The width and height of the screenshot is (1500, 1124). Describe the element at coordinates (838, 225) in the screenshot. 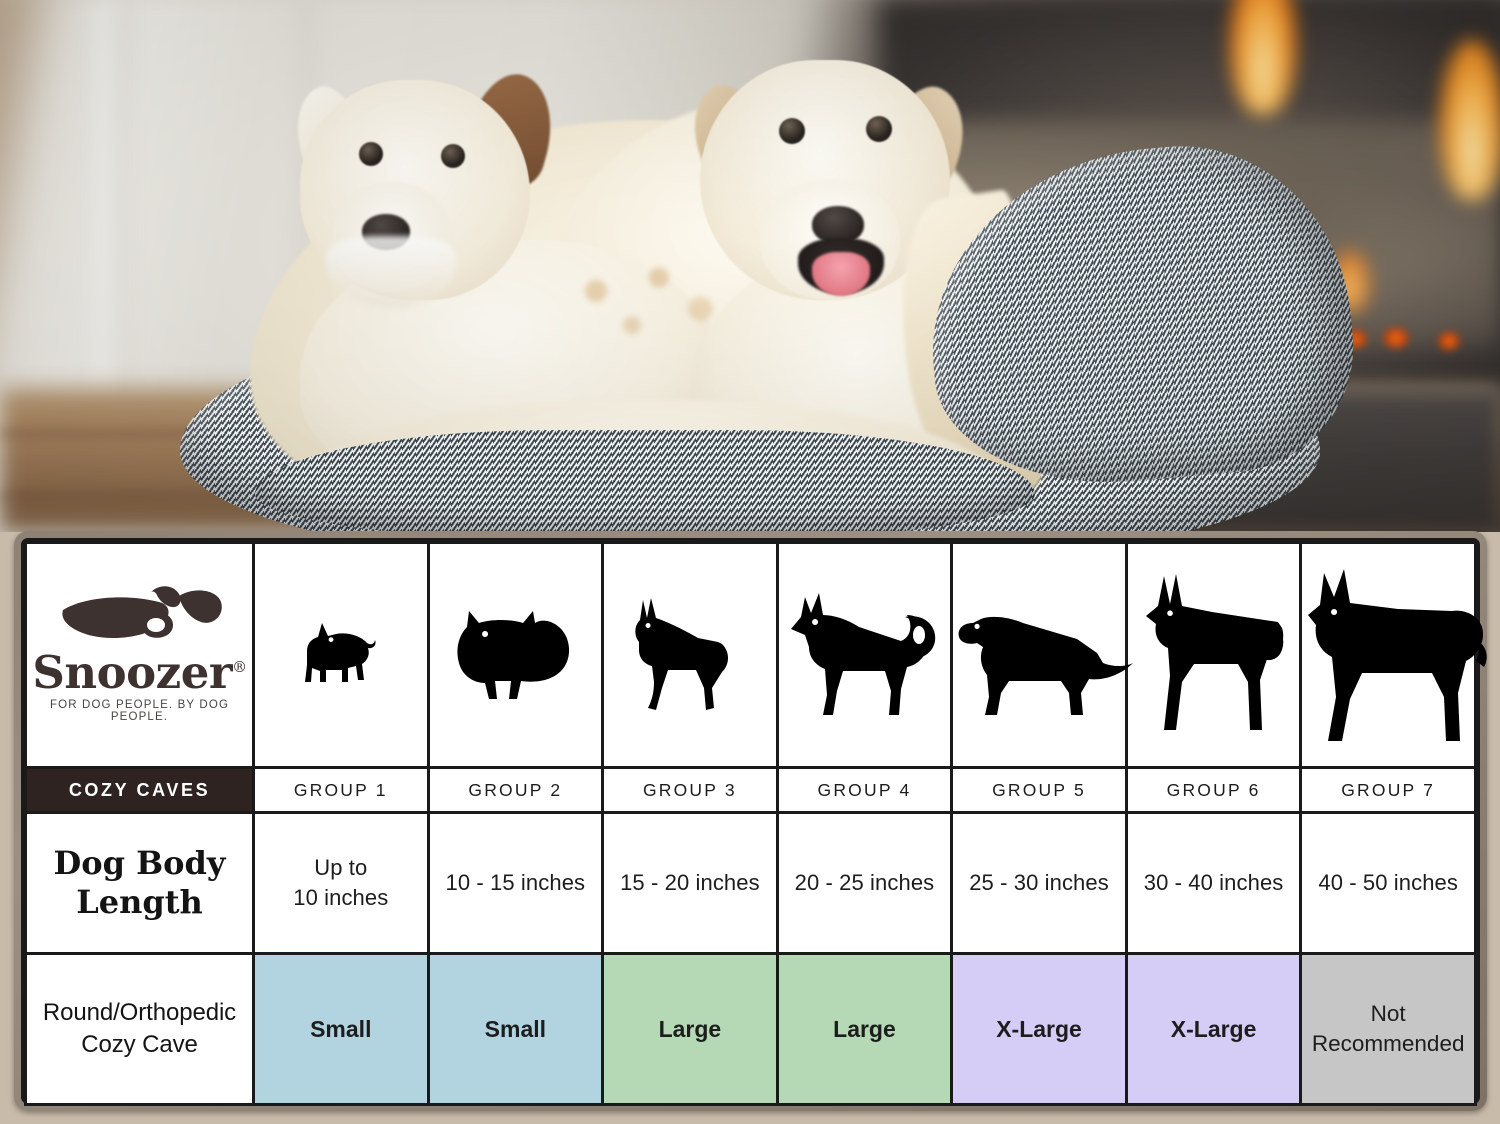

I see `dog-right-nose` at that location.